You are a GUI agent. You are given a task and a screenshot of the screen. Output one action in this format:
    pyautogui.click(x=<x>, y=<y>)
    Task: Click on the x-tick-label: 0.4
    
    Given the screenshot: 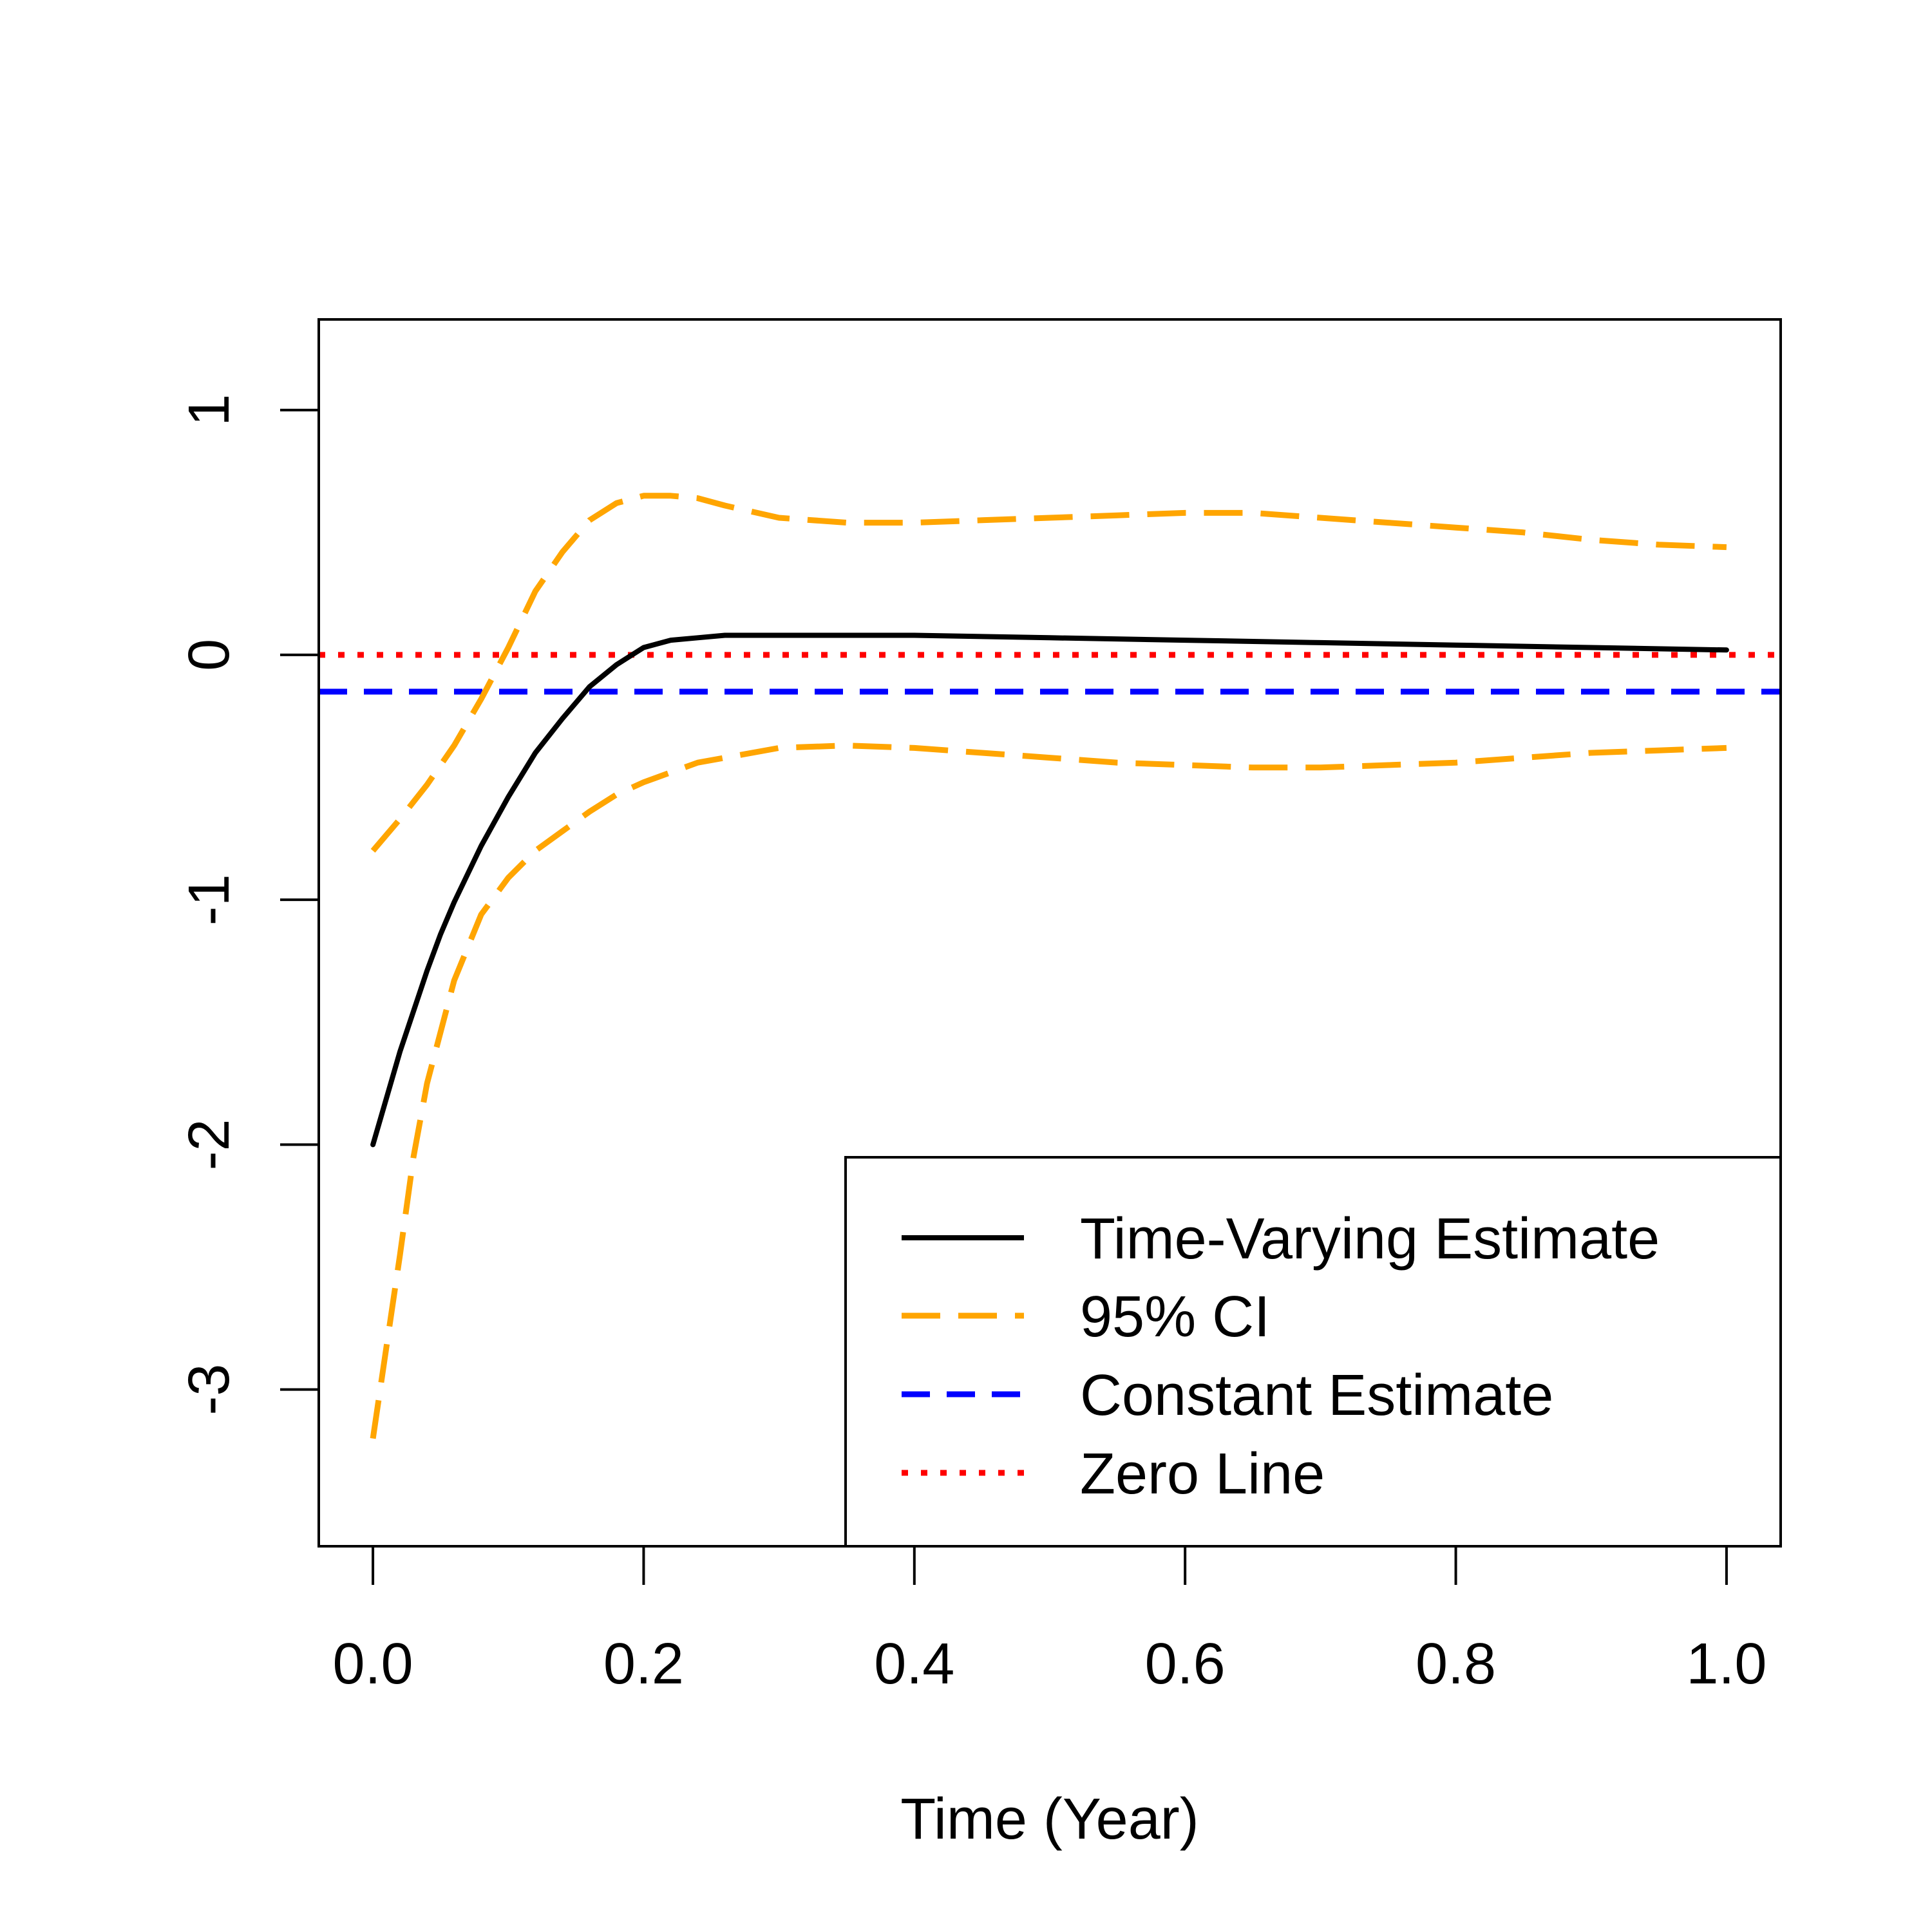 What is the action you would take?
    pyautogui.click(x=914, y=1664)
    